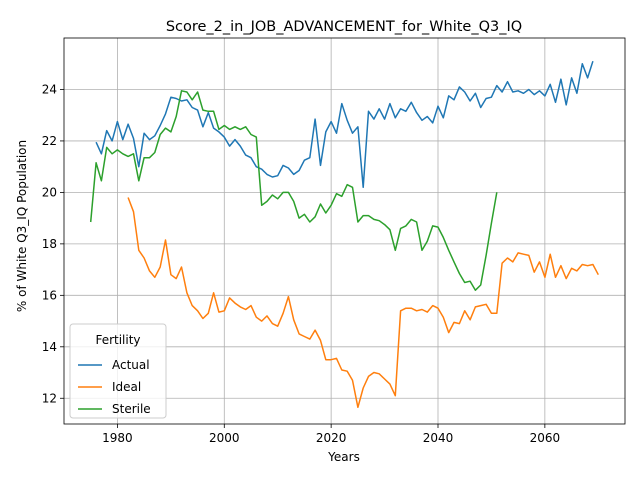 This screenshot has width=640, height=480. What do you see at coordinates (131, 409) in the screenshot?
I see `legend-label-sterile: Sterile` at bounding box center [131, 409].